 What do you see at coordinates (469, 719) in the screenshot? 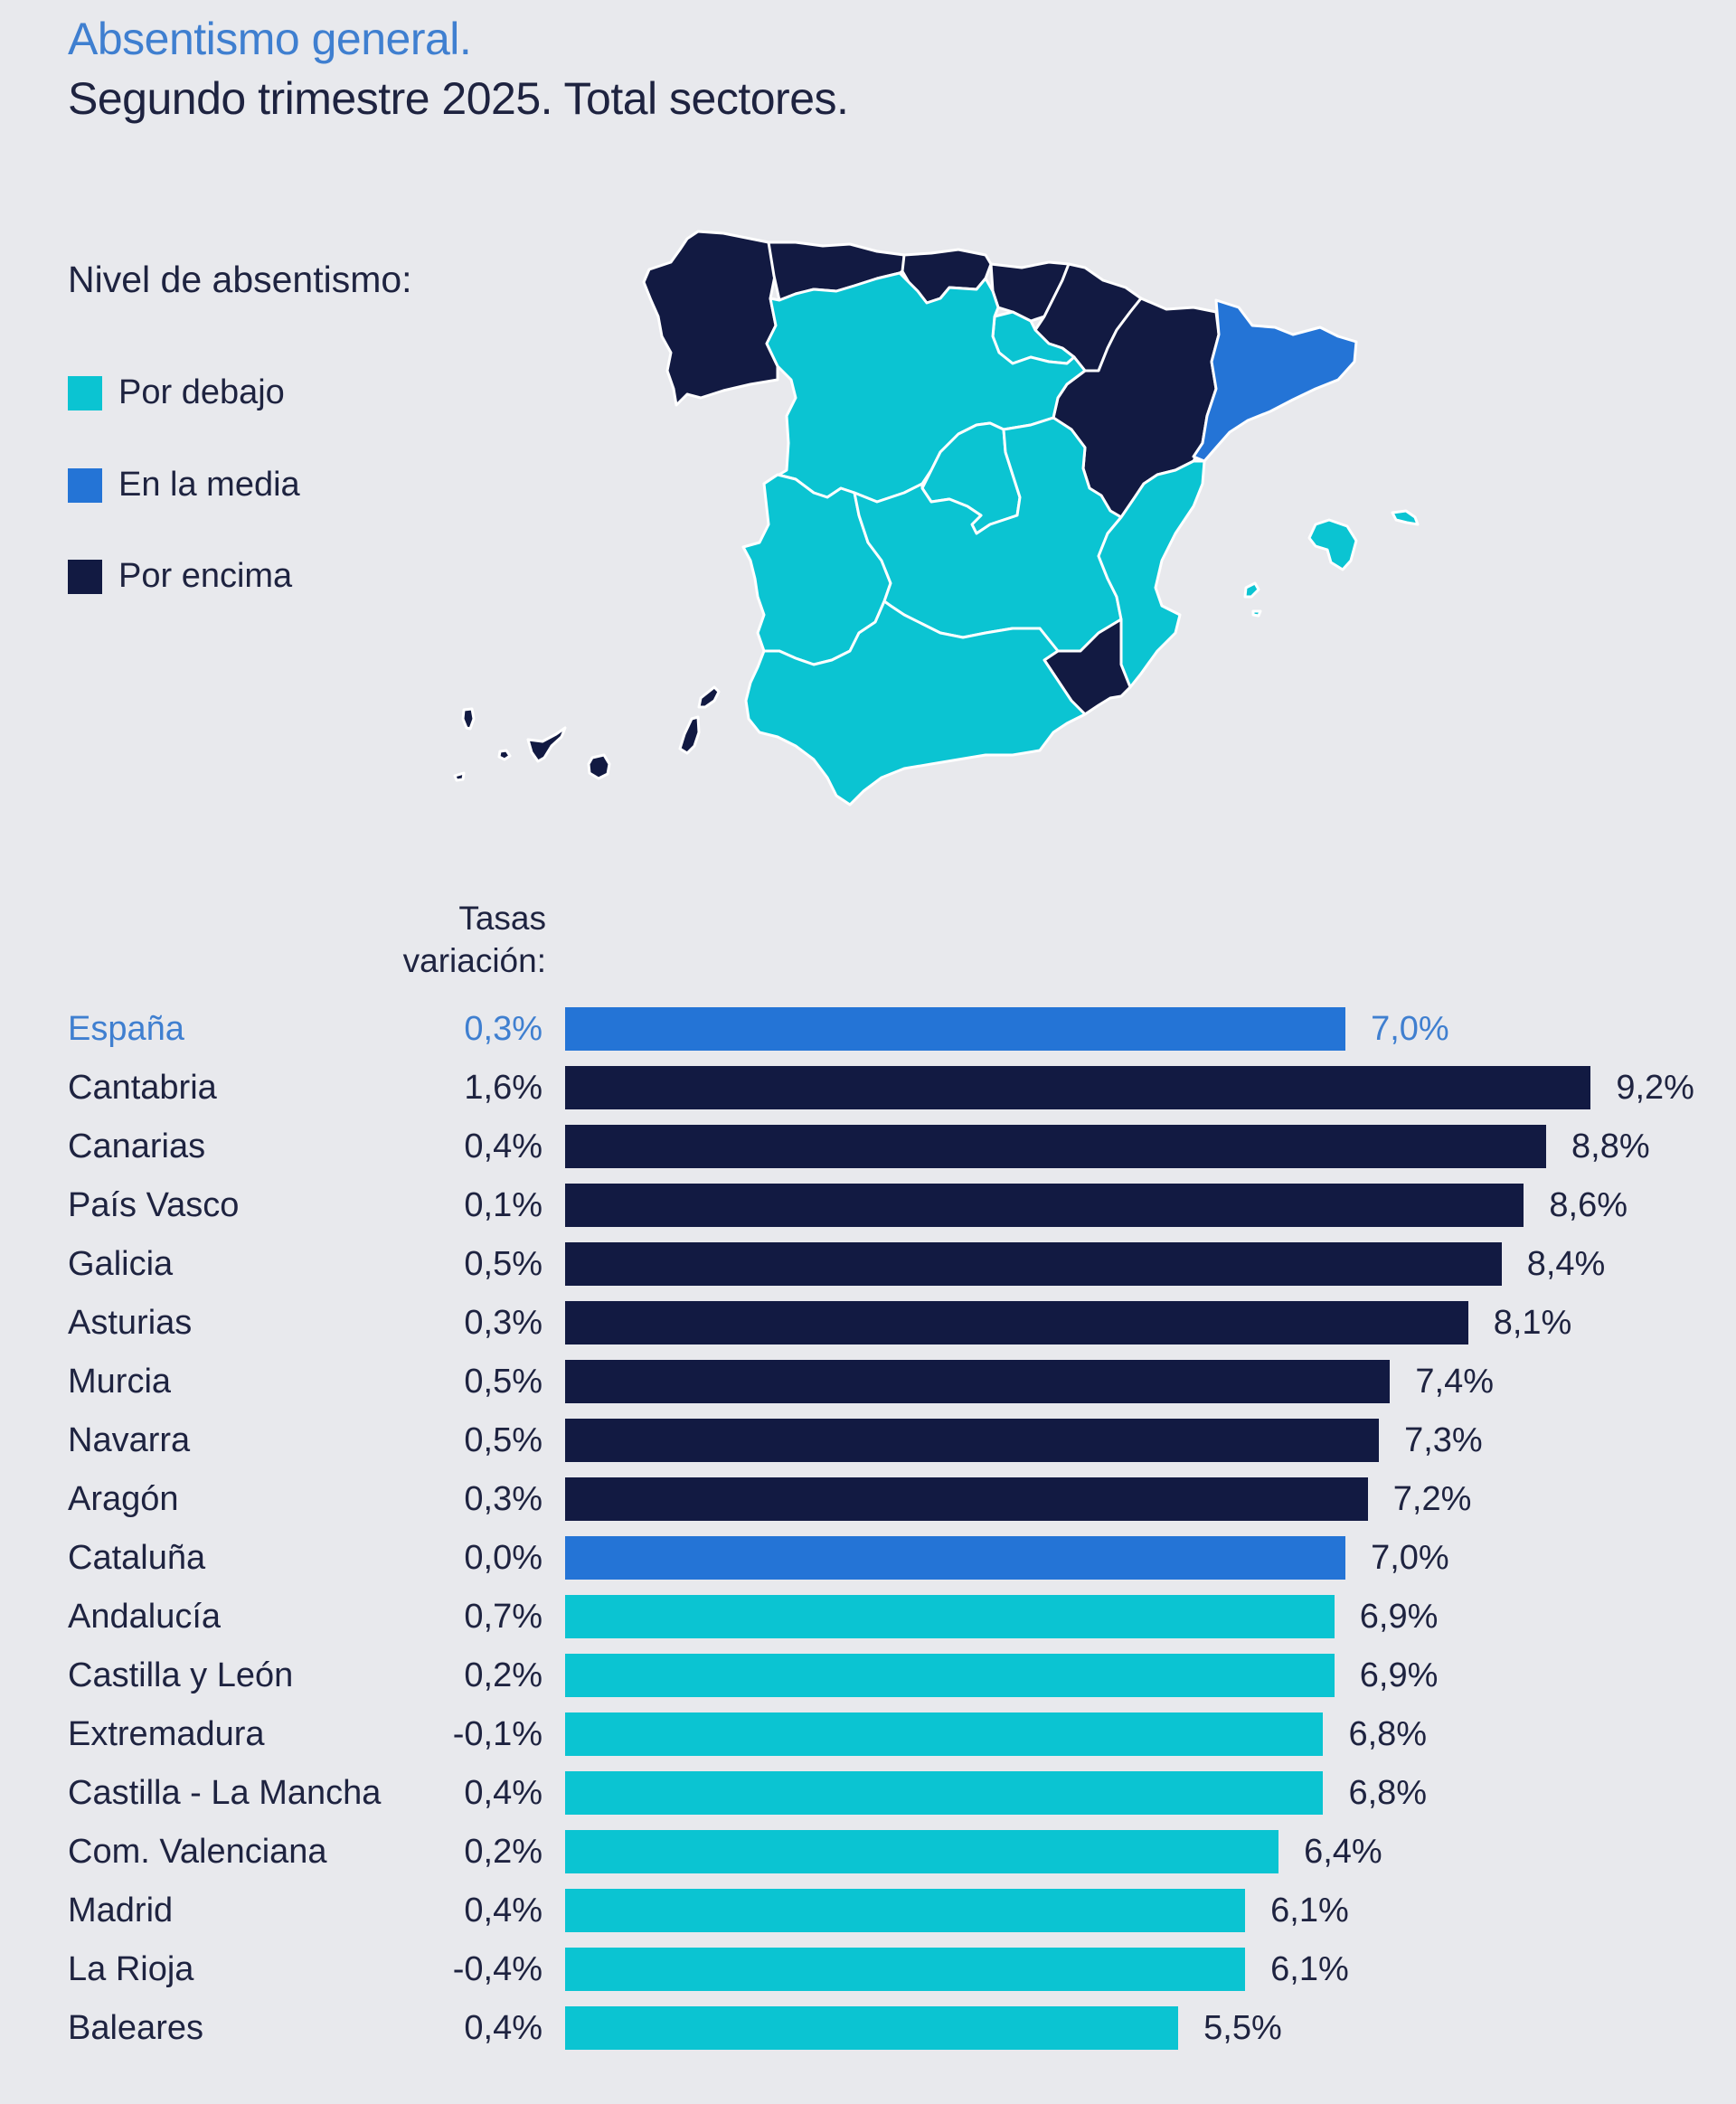
I see `map-region-canarias-lapalma` at bounding box center [469, 719].